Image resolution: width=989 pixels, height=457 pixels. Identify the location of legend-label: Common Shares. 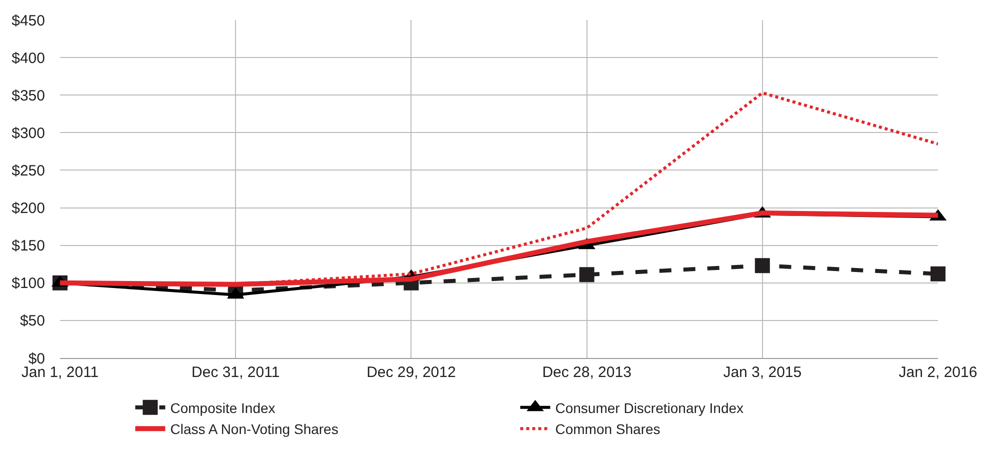
(607, 429).